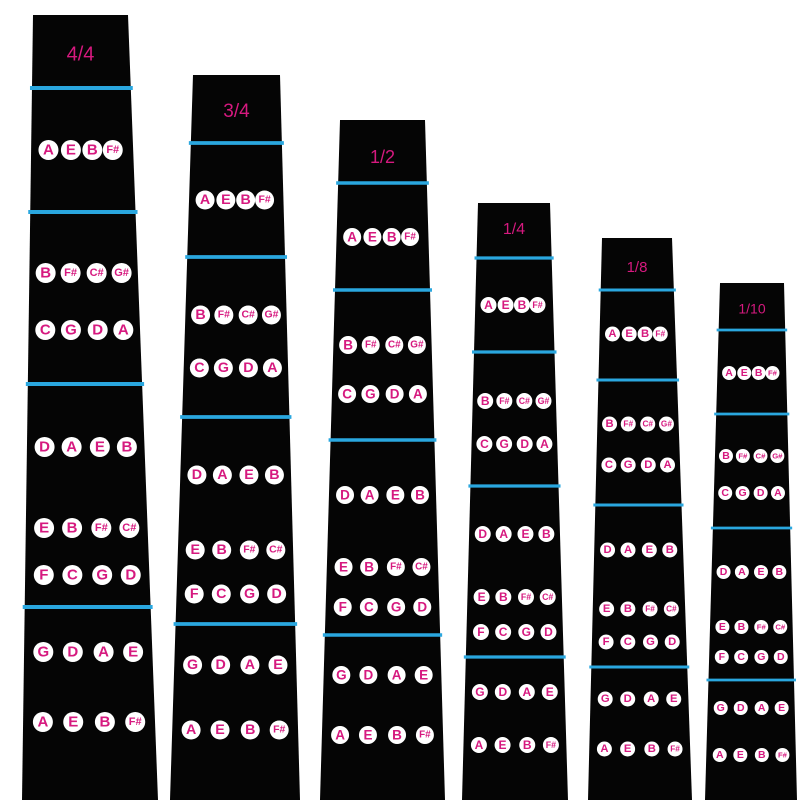 The width and height of the screenshot is (800, 800). What do you see at coordinates (751, 309) in the screenshot?
I see `size-label: 1/10` at bounding box center [751, 309].